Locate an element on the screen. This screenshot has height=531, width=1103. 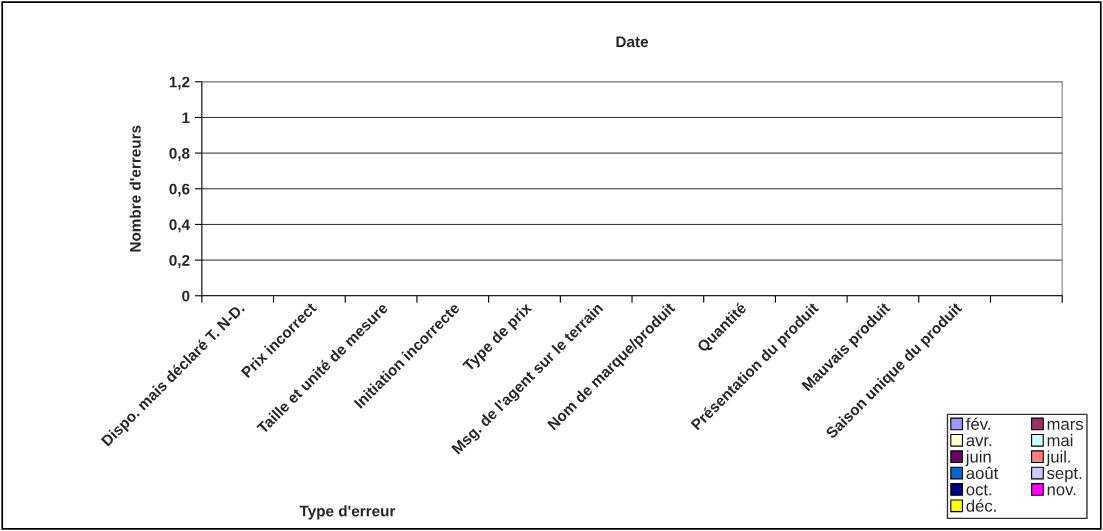
x-axis-title: Type d'erreur is located at coordinates (347, 512).